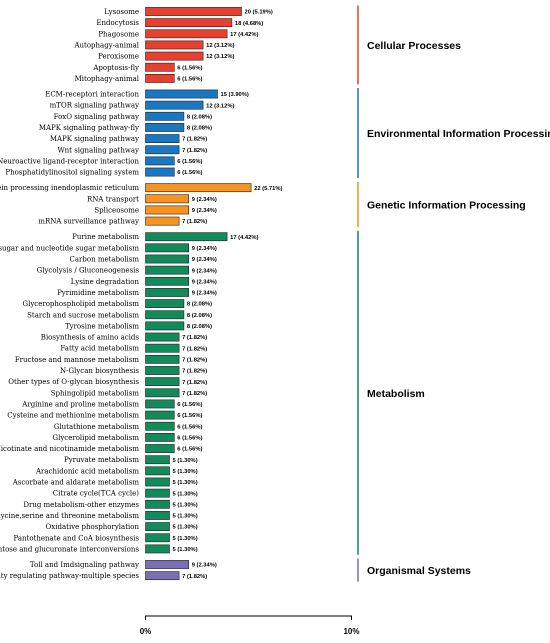  Describe the element at coordinates (235, 95) in the screenshot. I see `bar-value-label: 15 (3.90%)` at that location.